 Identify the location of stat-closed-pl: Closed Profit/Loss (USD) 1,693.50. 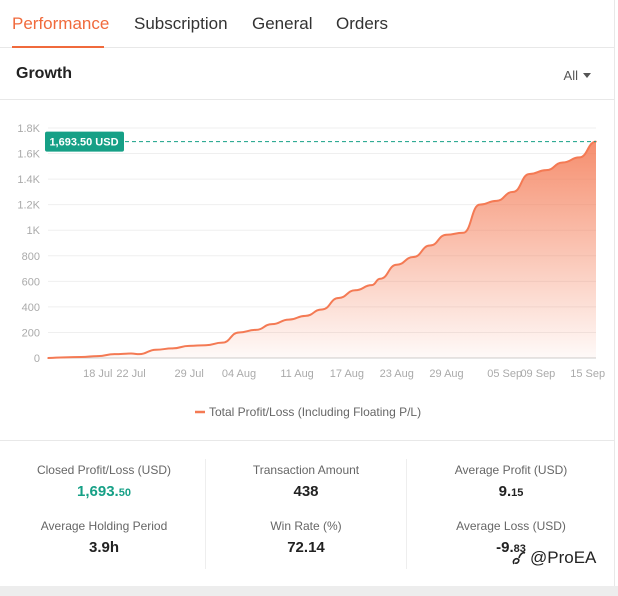
(104, 489).